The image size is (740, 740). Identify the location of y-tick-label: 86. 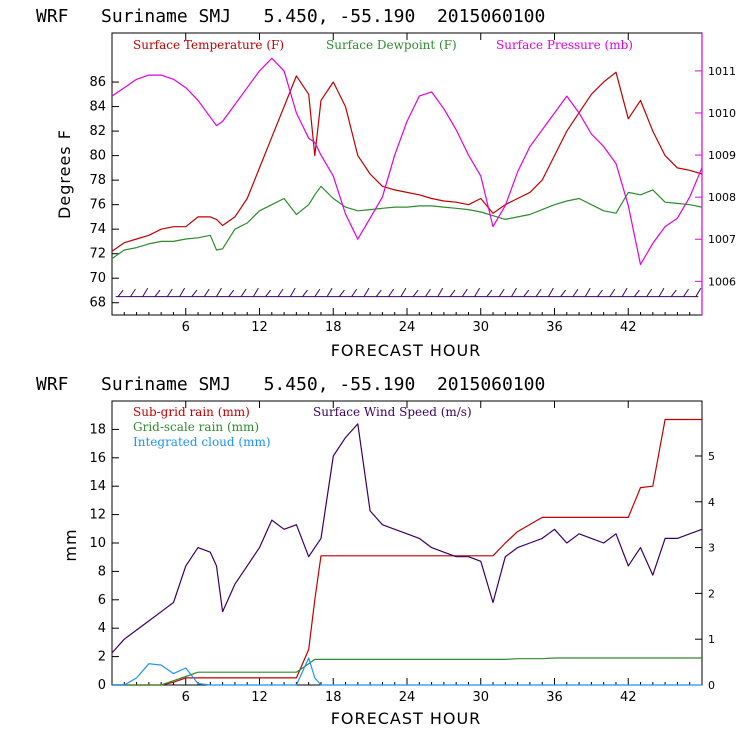
(97, 82).